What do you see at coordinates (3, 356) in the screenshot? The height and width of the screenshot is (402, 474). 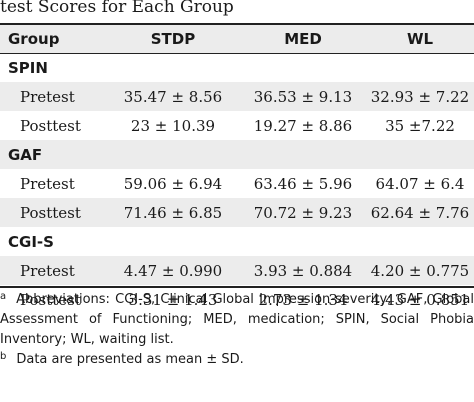 I see `footnote-mark: b` at bounding box center [3, 356].